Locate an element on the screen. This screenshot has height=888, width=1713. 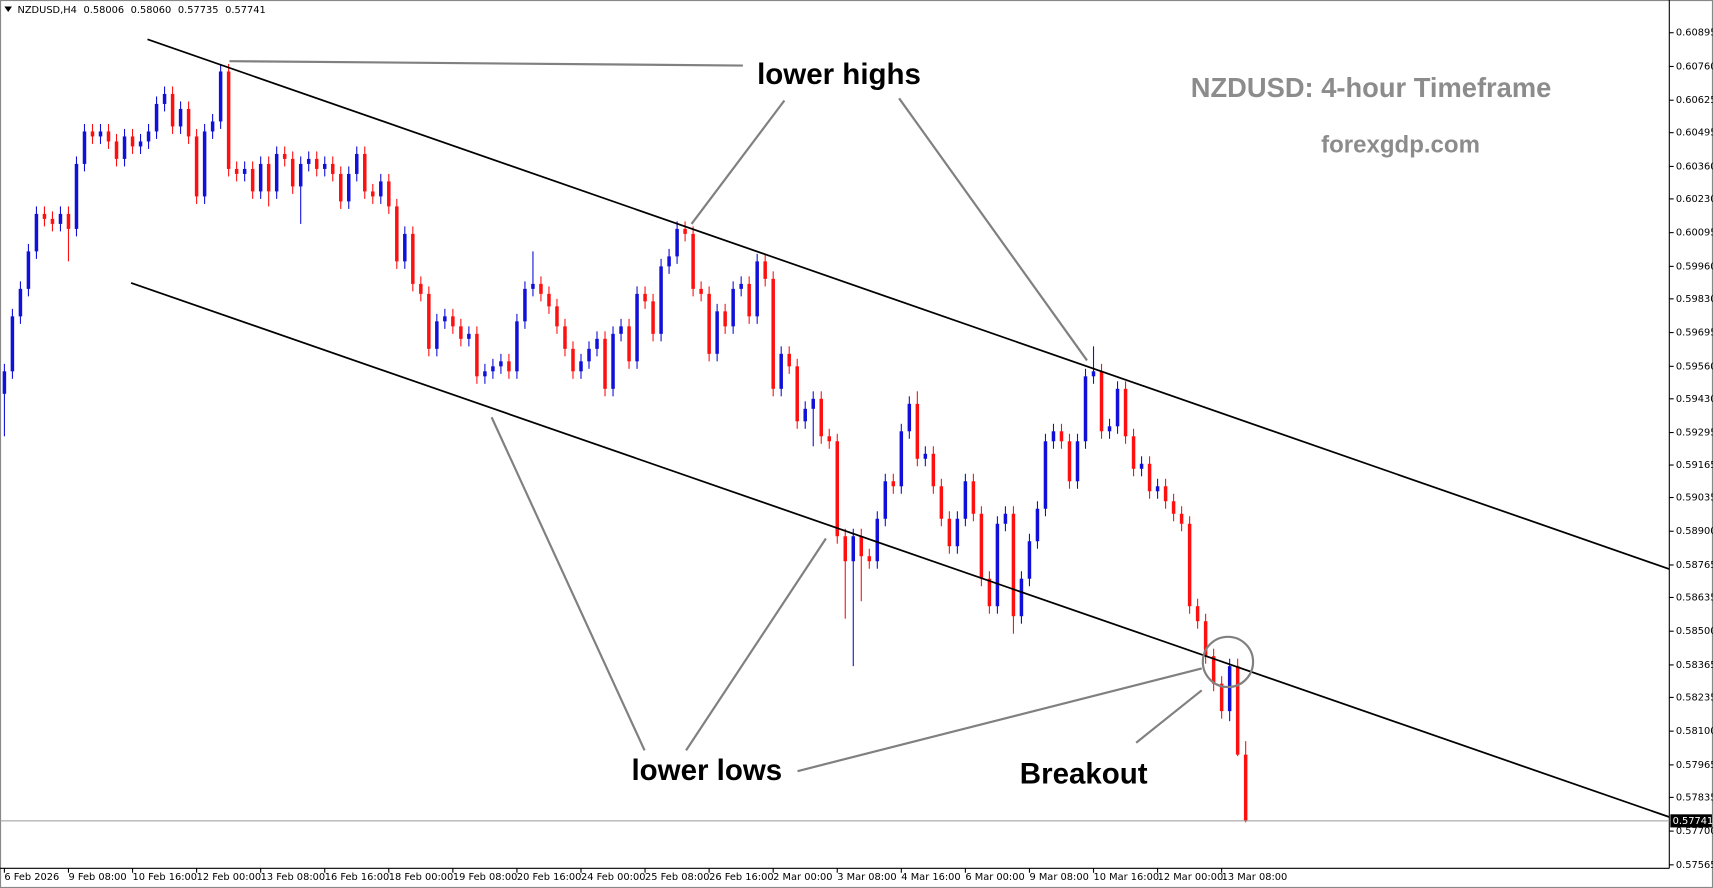
header-value: 0.57735 is located at coordinates (198, 10).